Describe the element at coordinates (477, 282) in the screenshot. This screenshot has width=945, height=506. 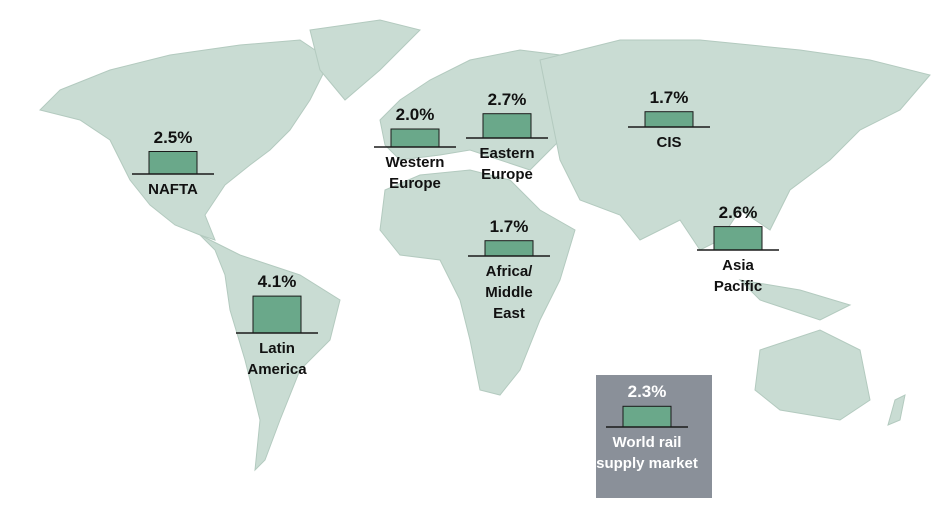
I see `africa` at that location.